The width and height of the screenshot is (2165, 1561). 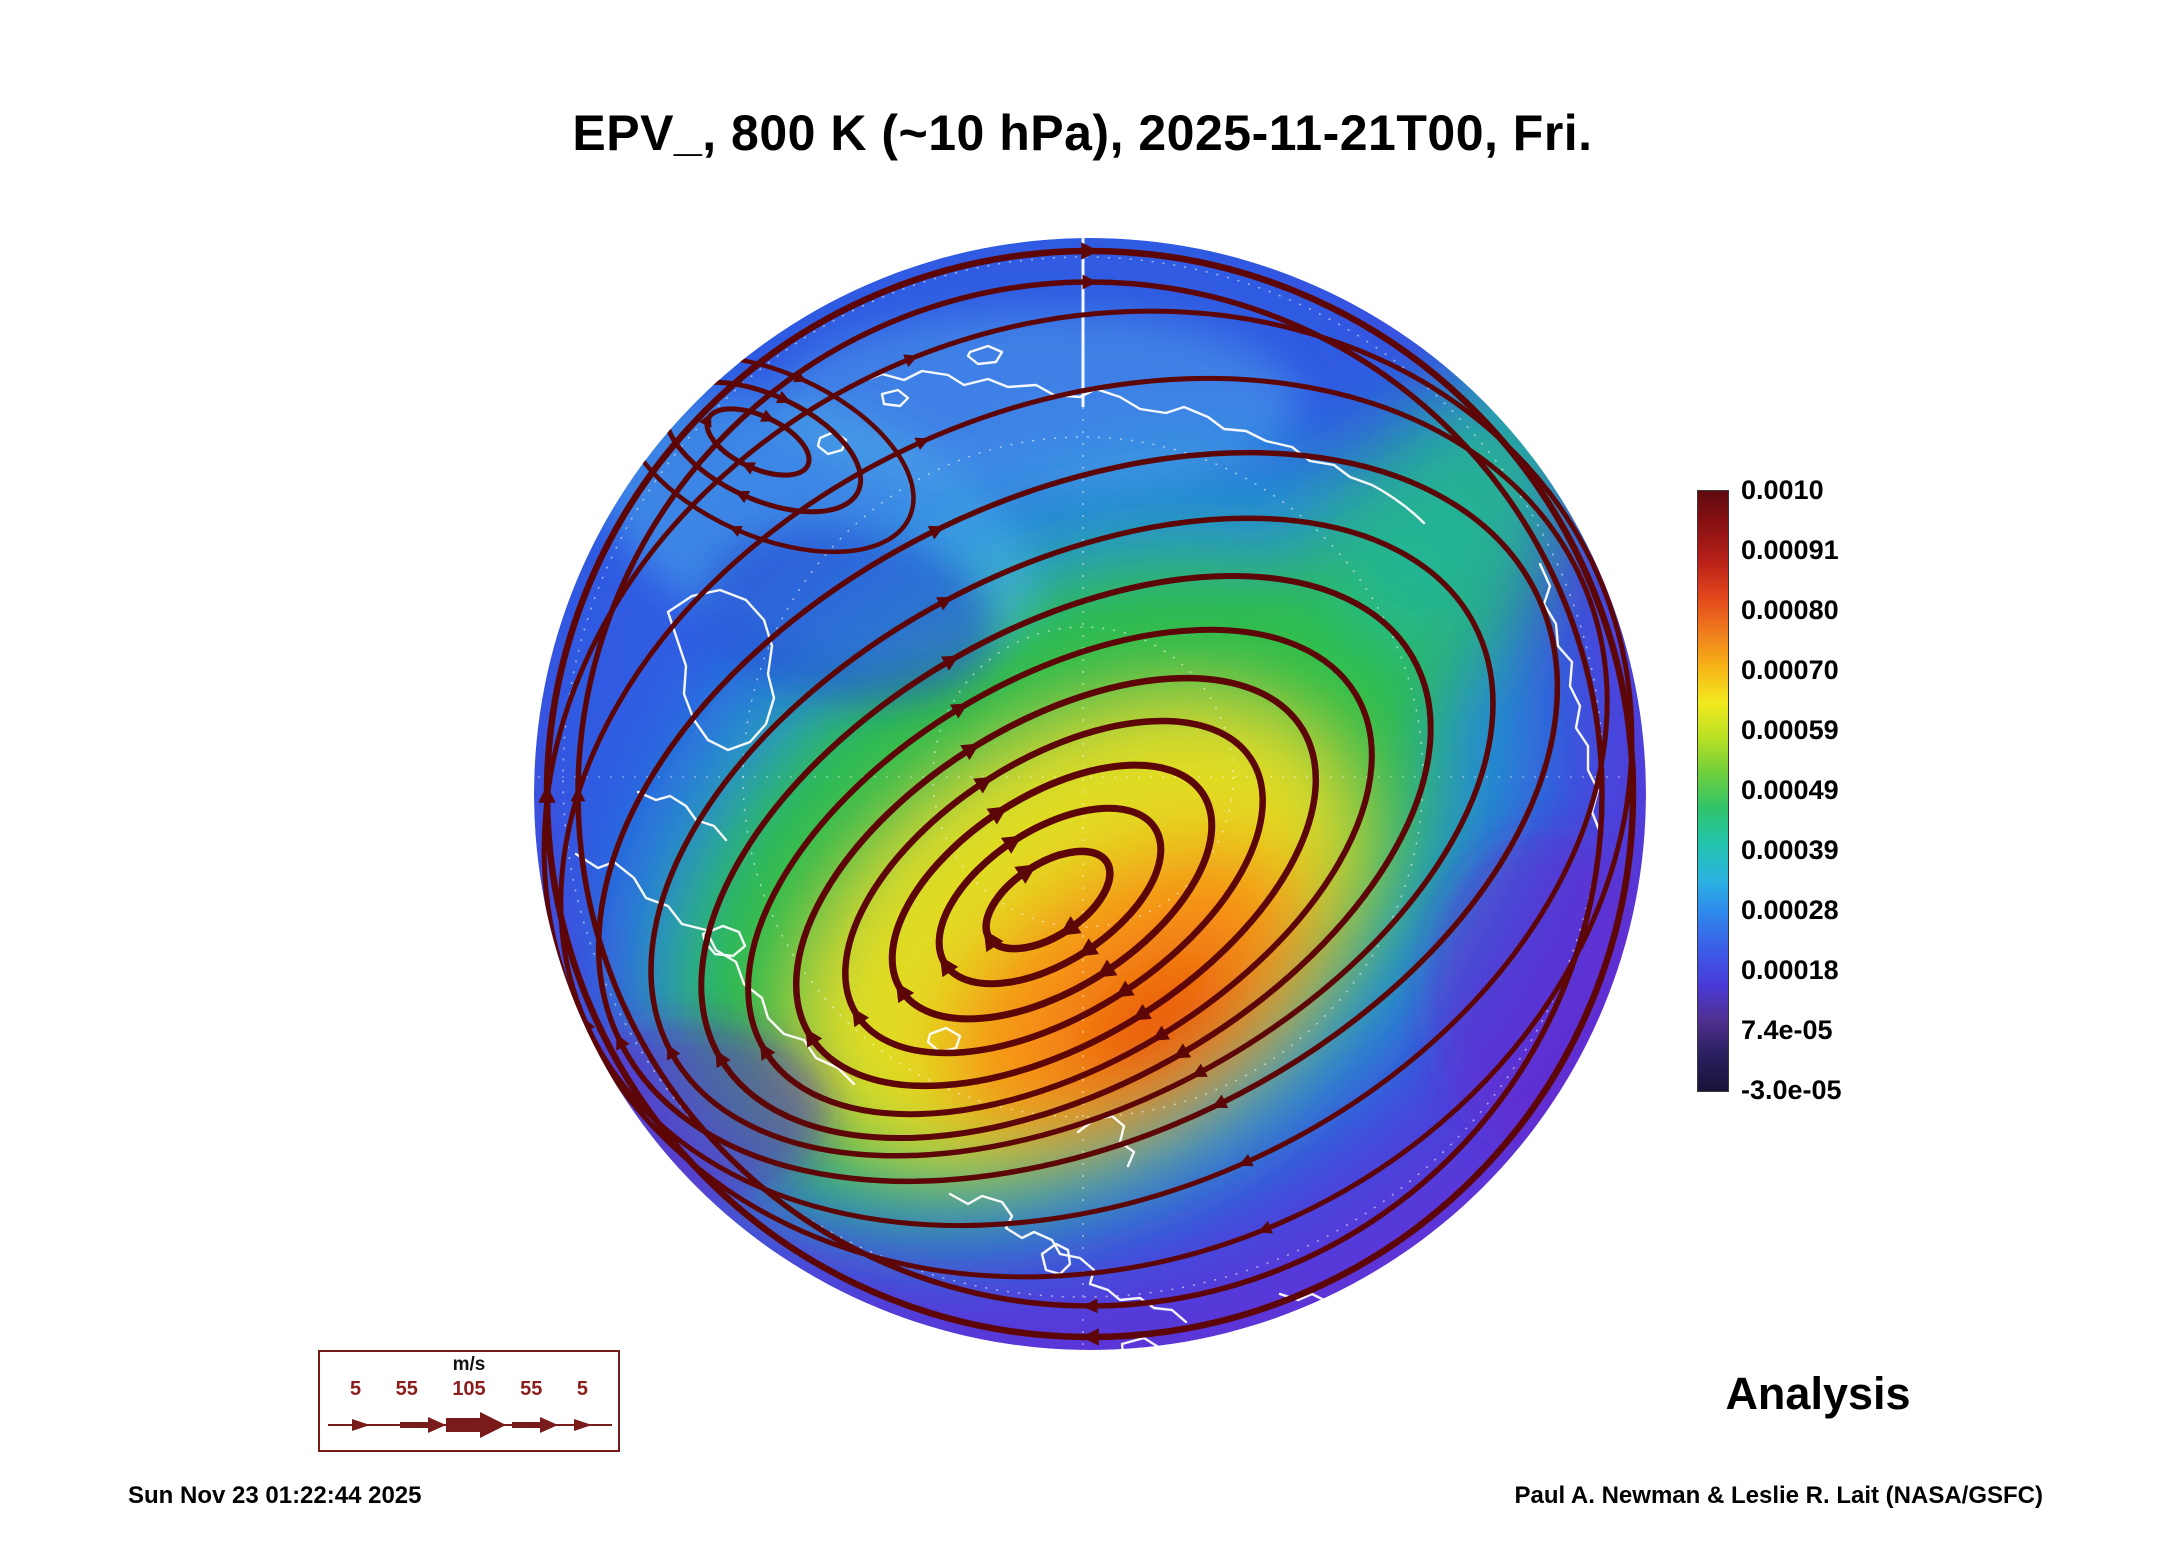 I want to click on colorbar-tick: 0.00018, so click(x=1790, y=970).